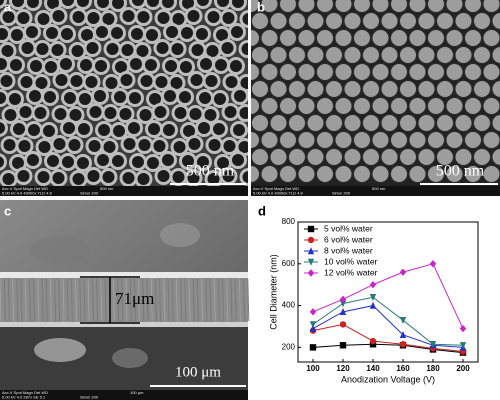 The image size is (500, 400). I want to click on legend-label: 6 vol% water, so click(348, 239).